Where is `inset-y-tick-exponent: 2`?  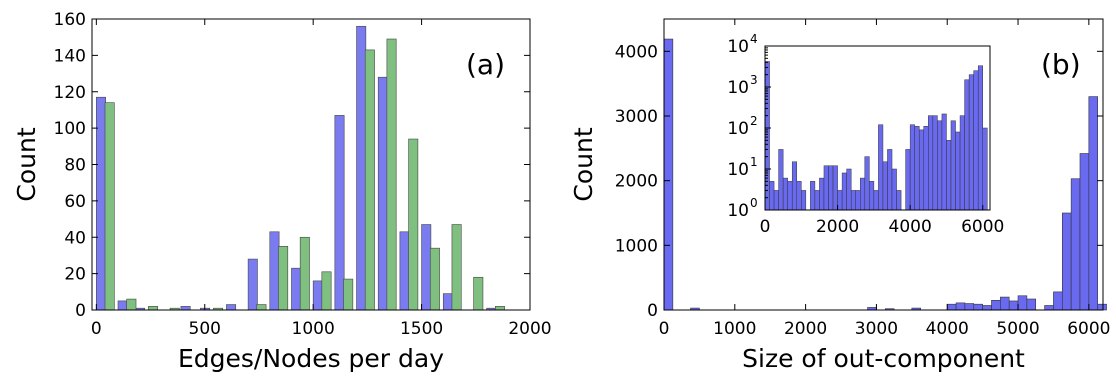 inset-y-tick-exponent: 2 is located at coordinates (754, 121).